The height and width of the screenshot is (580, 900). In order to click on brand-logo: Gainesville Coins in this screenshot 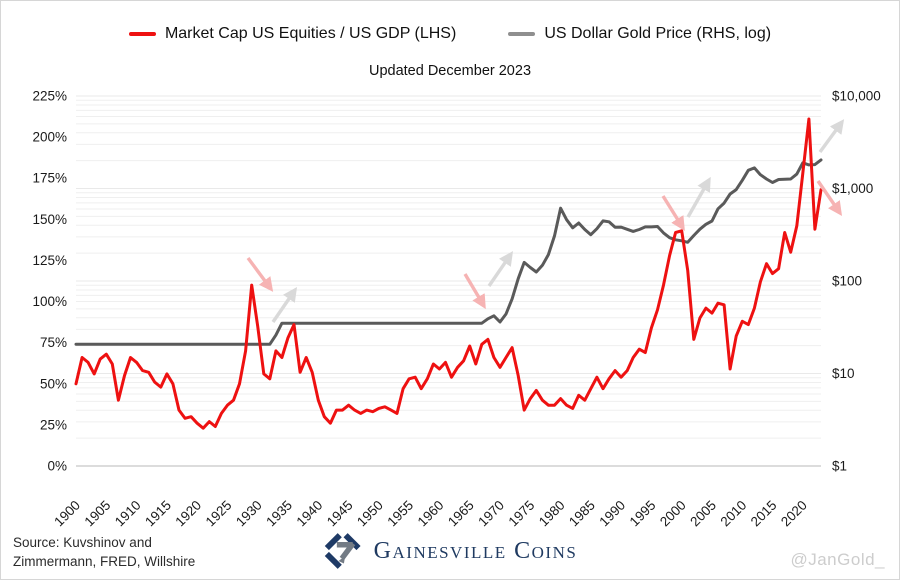, I will do `click(450, 551)`.